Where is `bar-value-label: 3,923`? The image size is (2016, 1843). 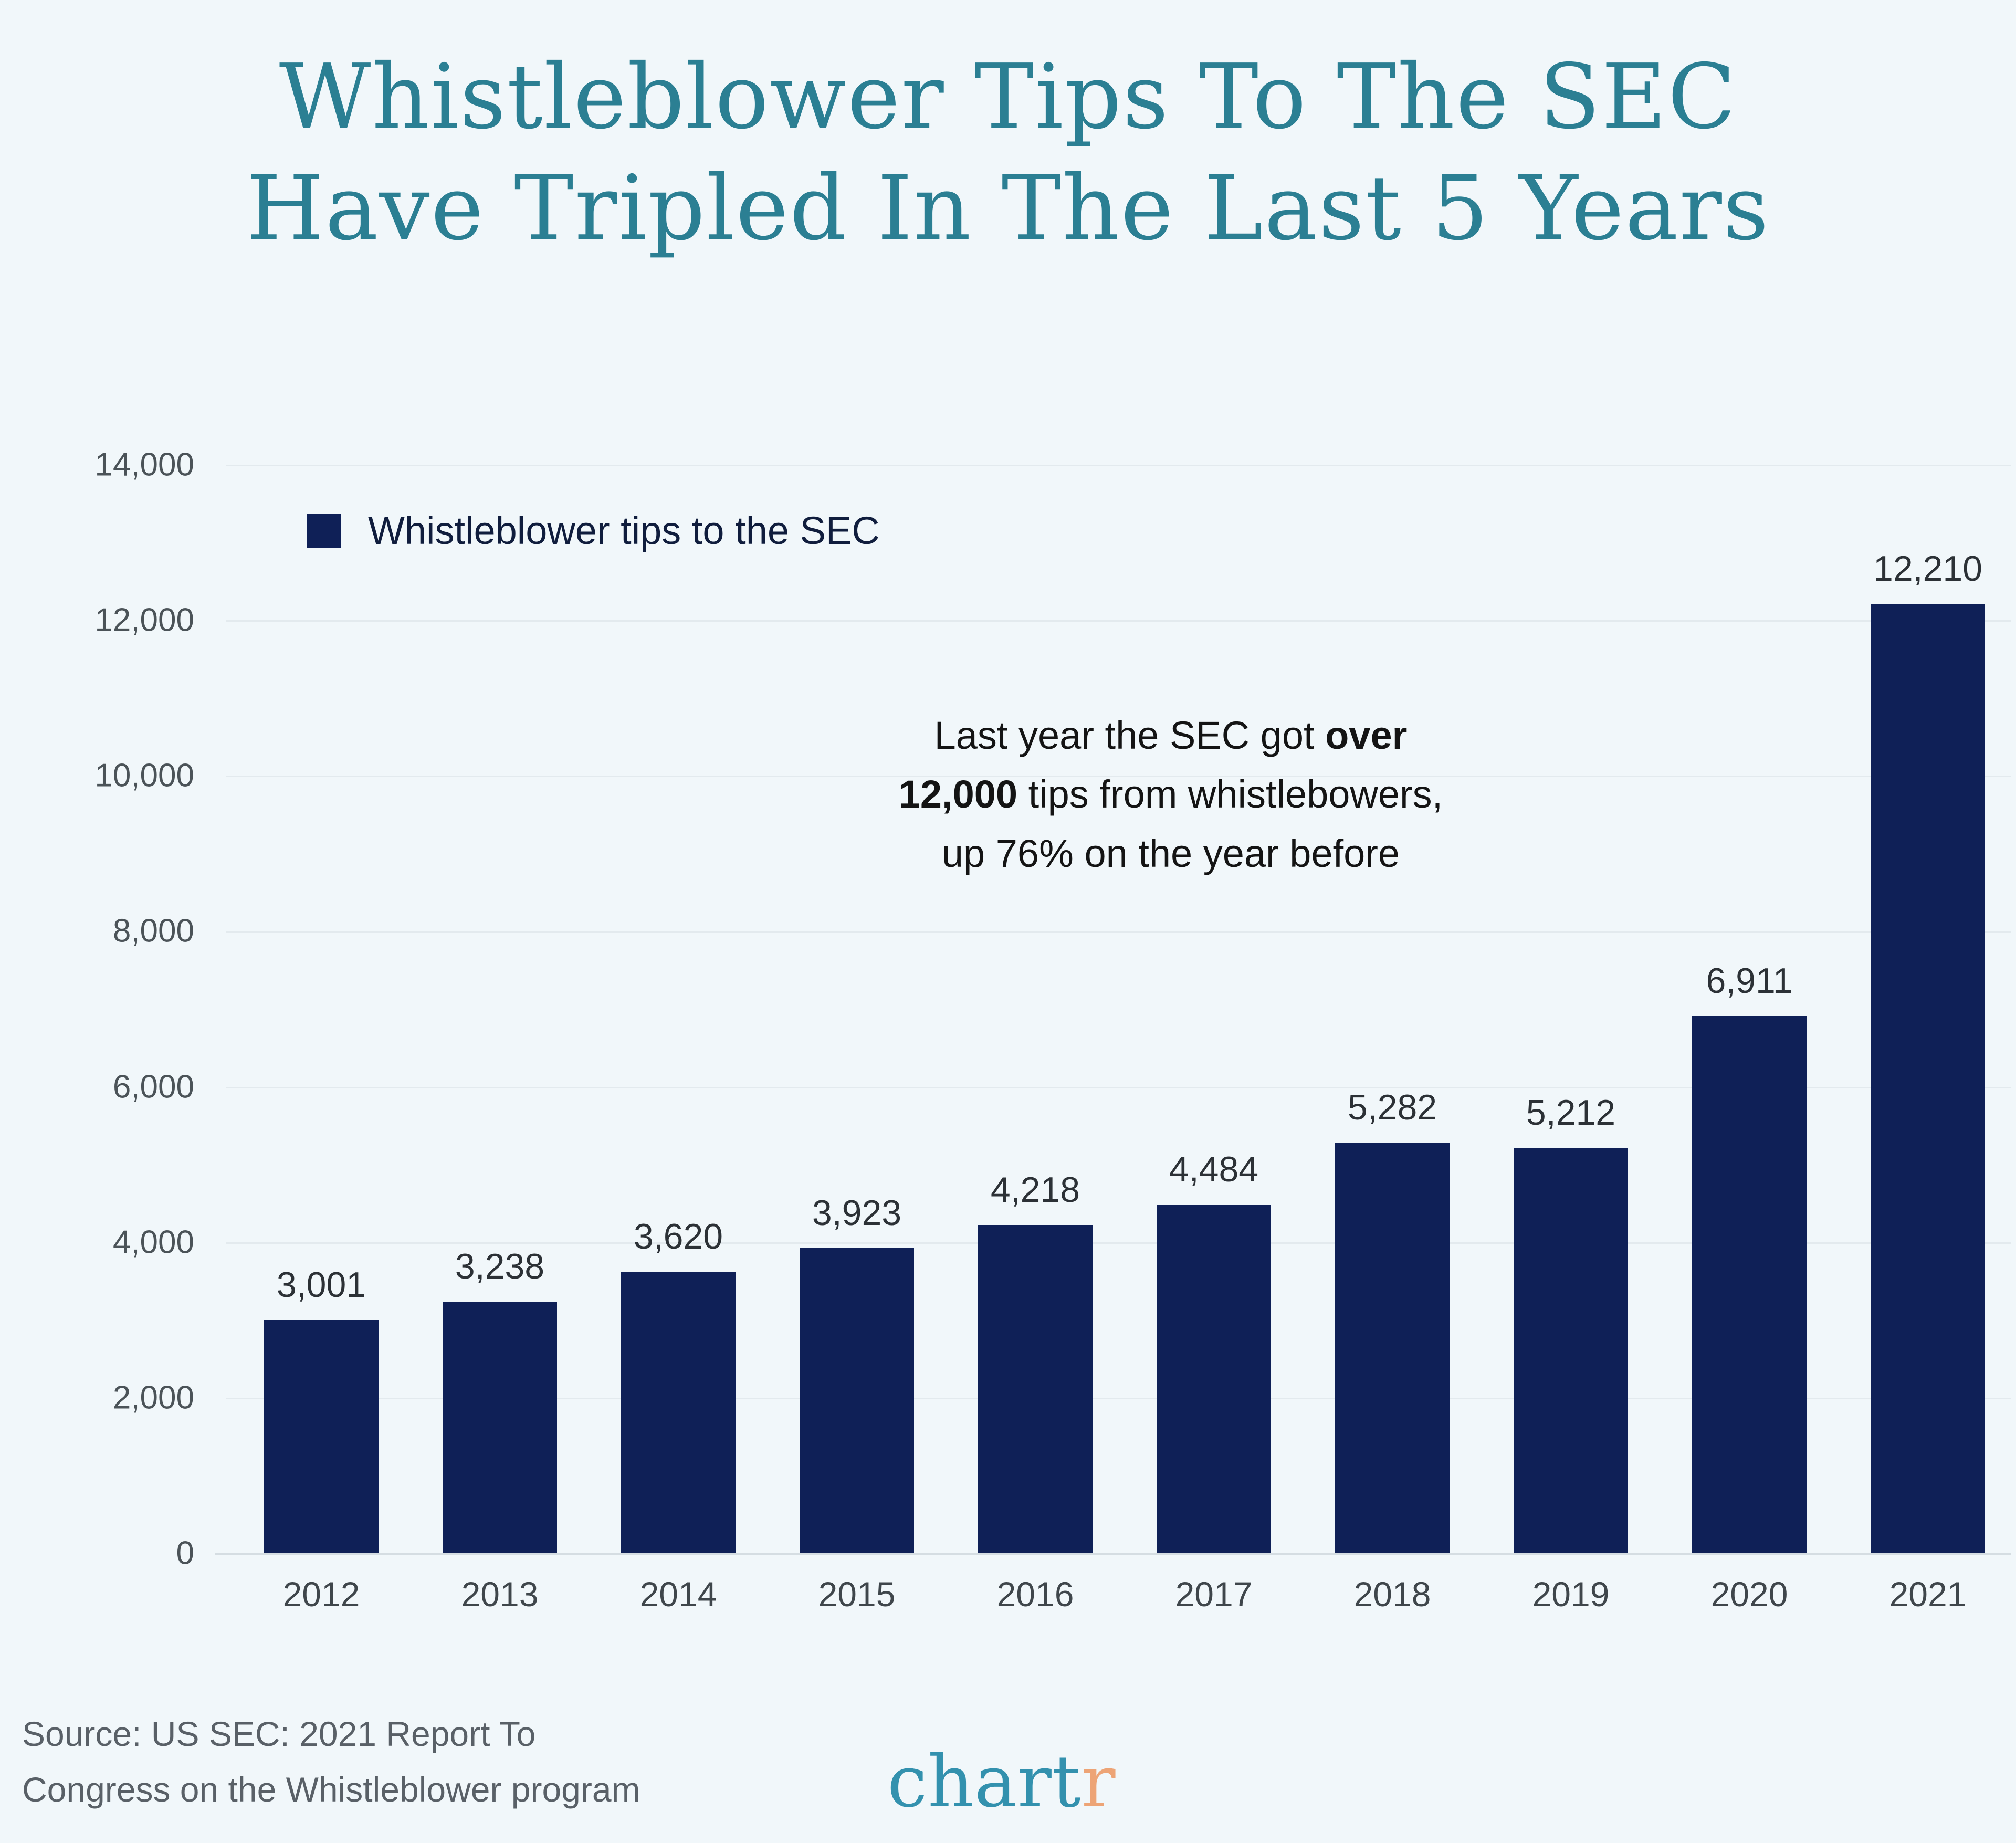
bar-value-label: 3,923 is located at coordinates (857, 1213).